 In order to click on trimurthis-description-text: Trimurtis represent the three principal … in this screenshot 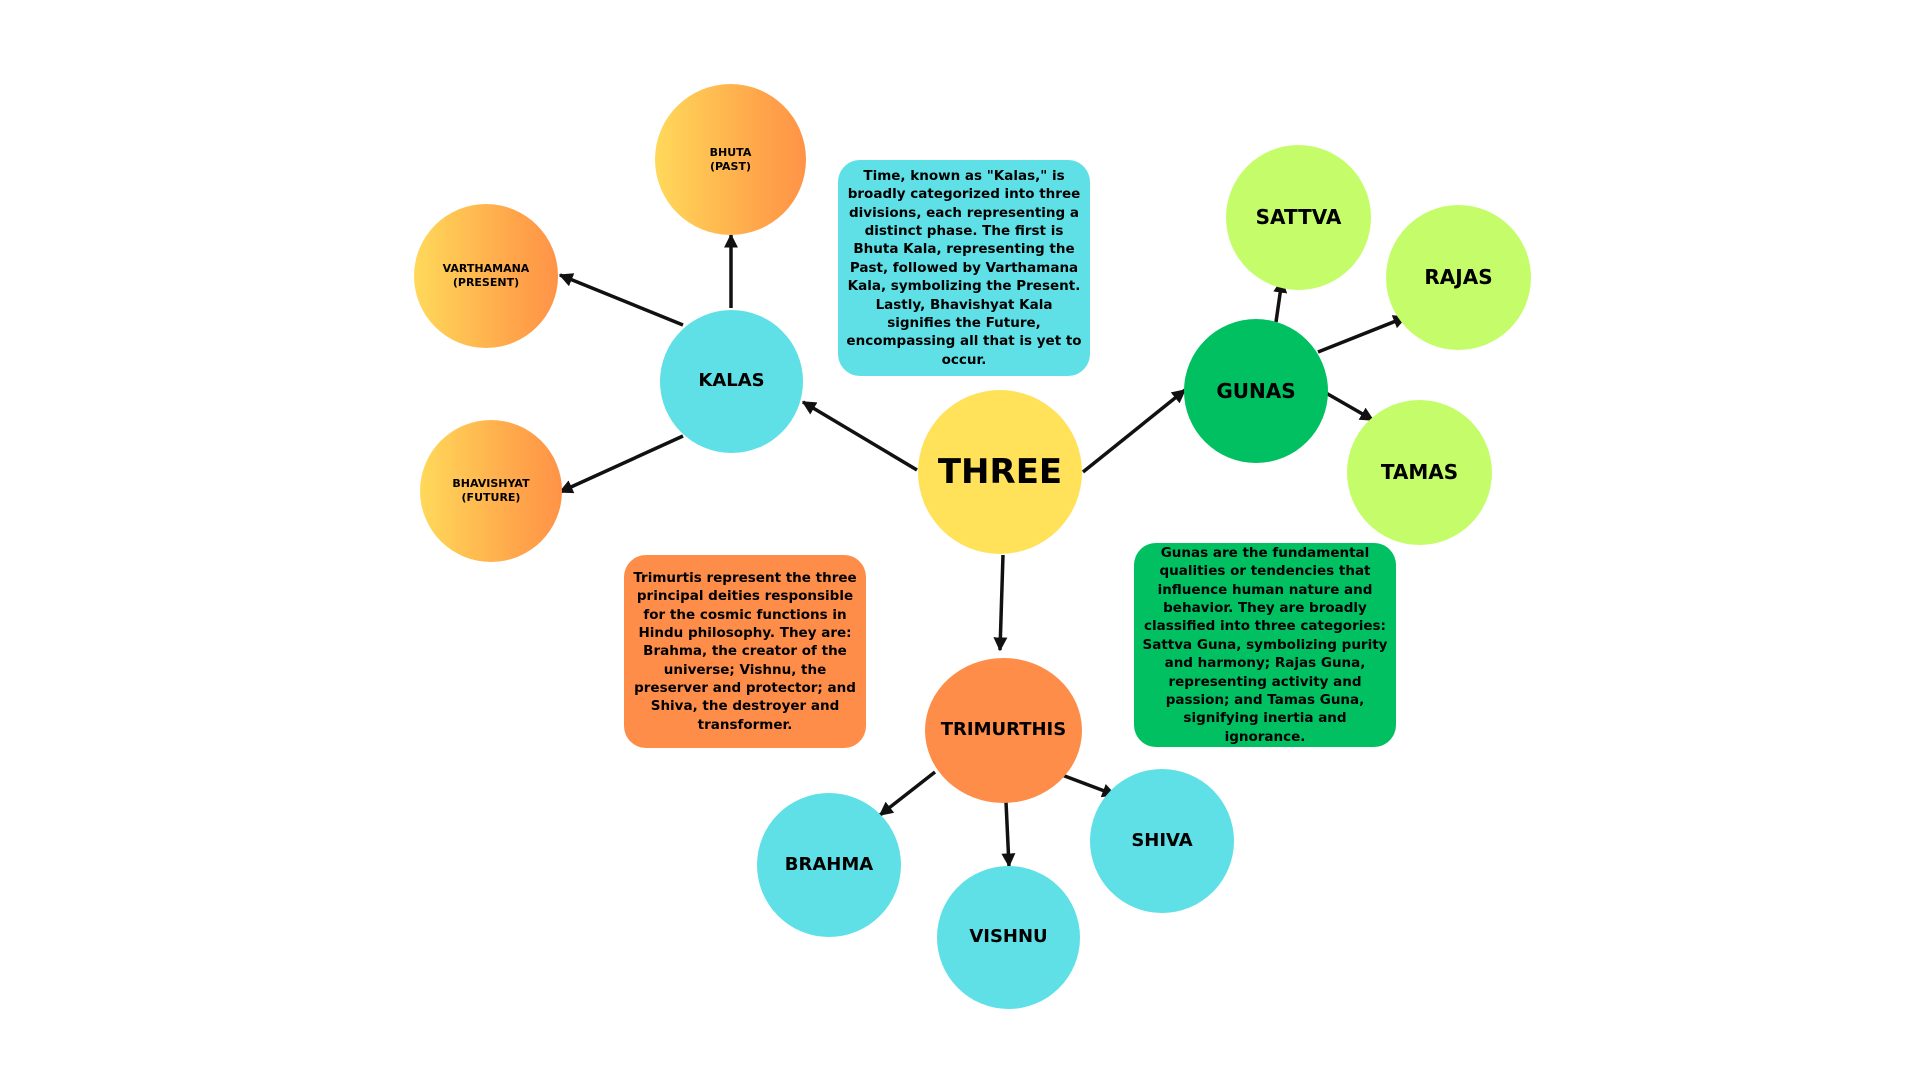, I will do `click(745, 651)`.